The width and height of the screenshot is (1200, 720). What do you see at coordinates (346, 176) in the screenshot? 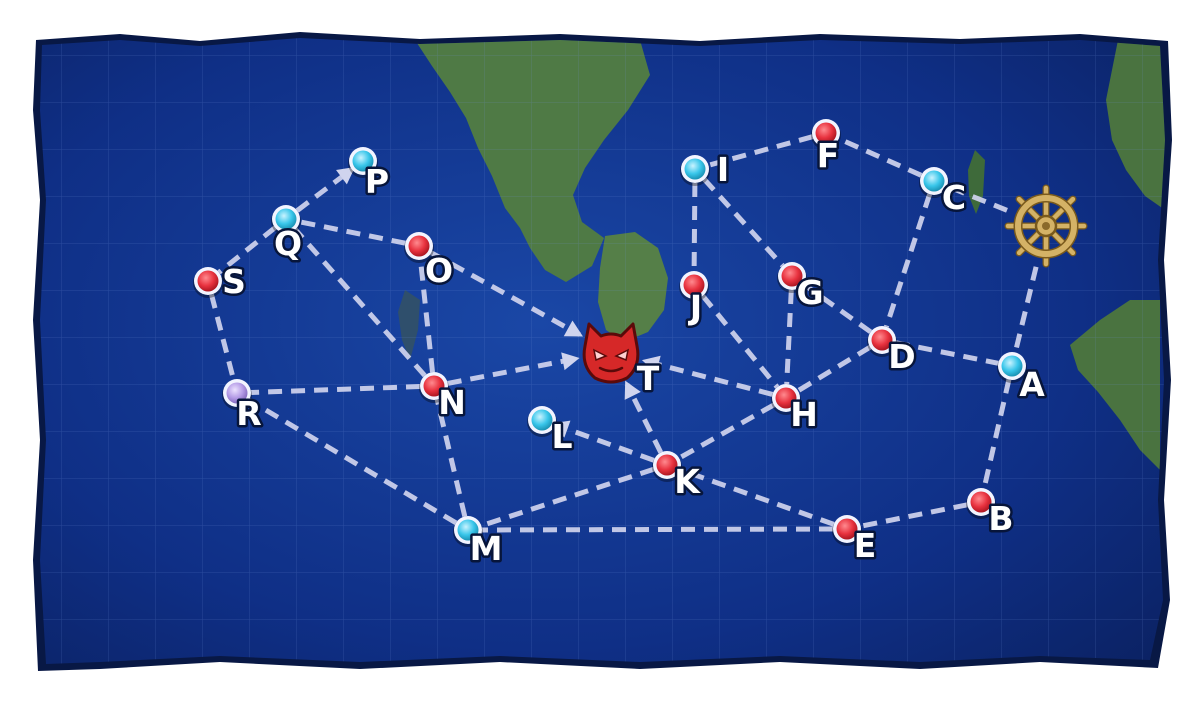
I see `route-arrow-q-p` at bounding box center [346, 176].